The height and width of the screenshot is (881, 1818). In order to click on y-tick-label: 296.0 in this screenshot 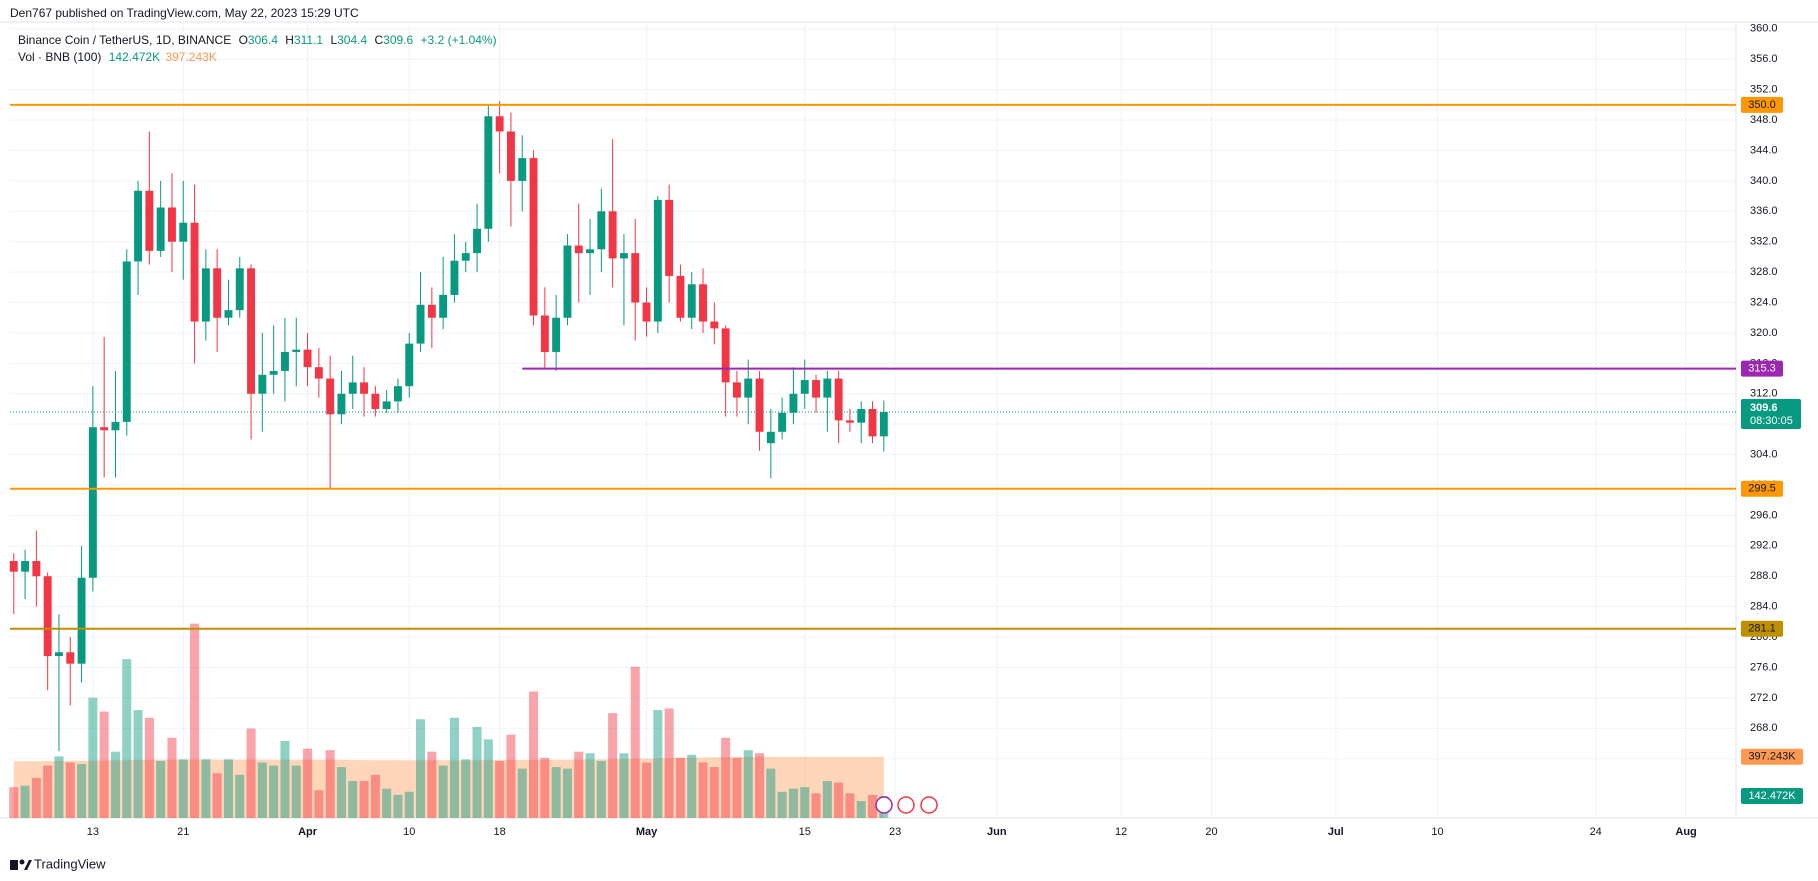, I will do `click(1764, 515)`.